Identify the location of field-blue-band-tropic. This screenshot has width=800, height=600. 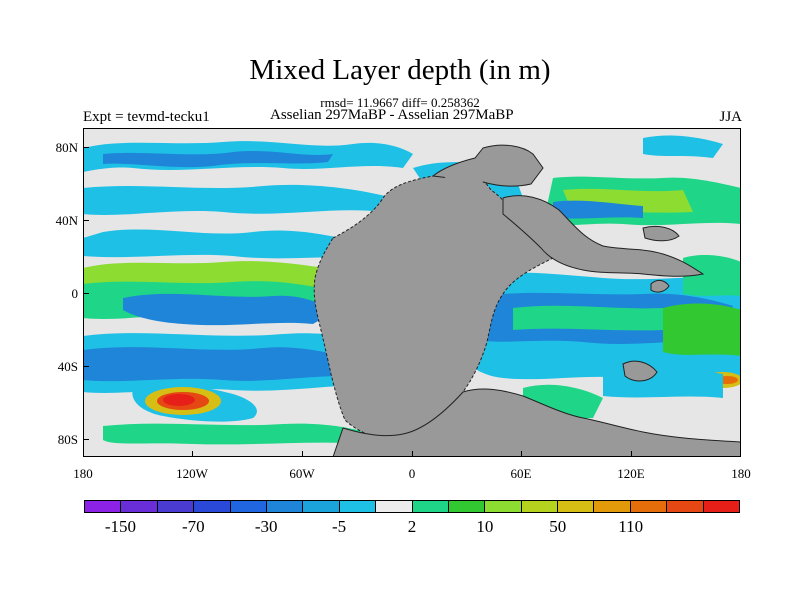
(233, 244).